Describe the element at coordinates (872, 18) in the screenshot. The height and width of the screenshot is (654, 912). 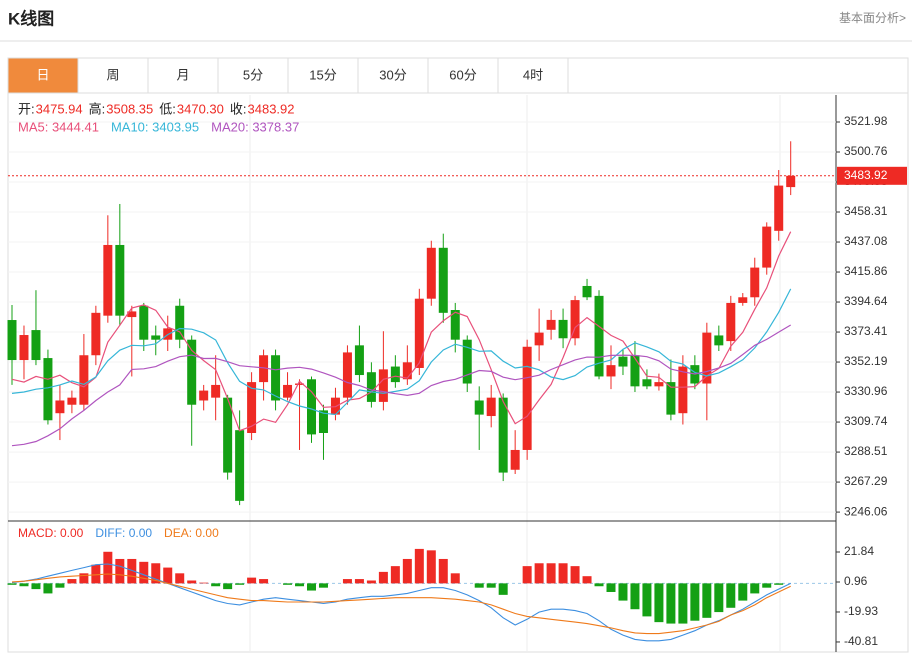
I see `fundamental-link: 基本面分析>` at that location.